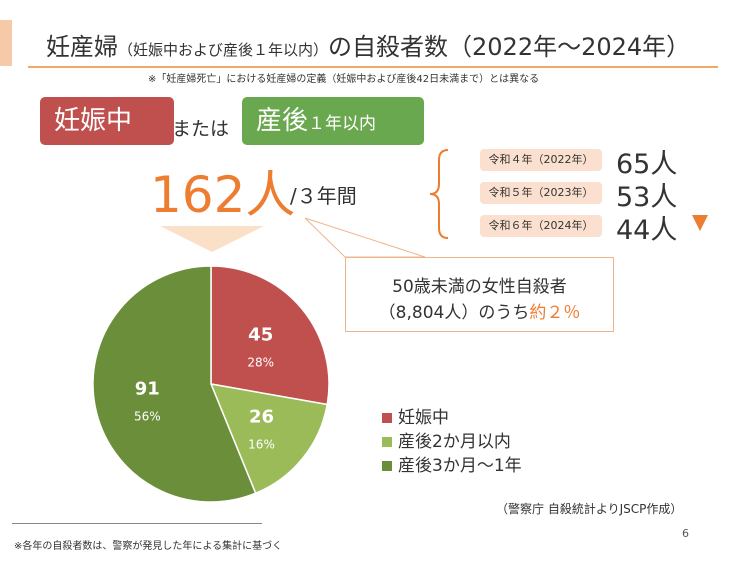  What do you see at coordinates (647, 197) in the screenshot?
I see `year-2023-count: 53人` at bounding box center [647, 197].